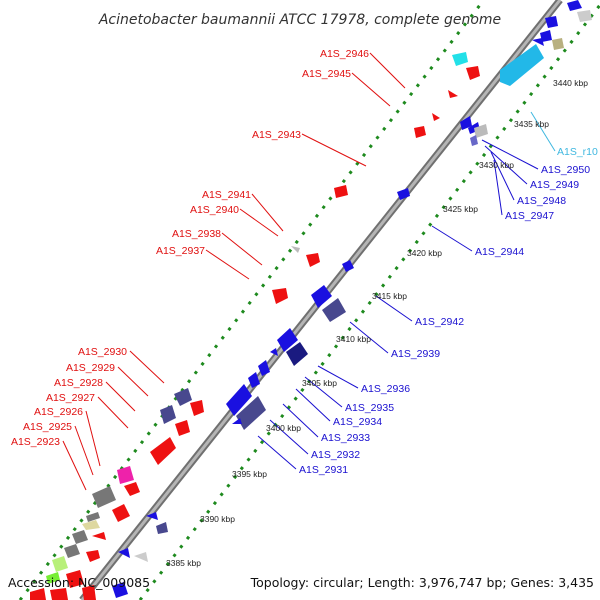 The height and width of the screenshot is (600, 600). Describe the element at coordinates (217, 519) in the screenshot. I see `kbp-tick-label: 3390 kbp` at that location.